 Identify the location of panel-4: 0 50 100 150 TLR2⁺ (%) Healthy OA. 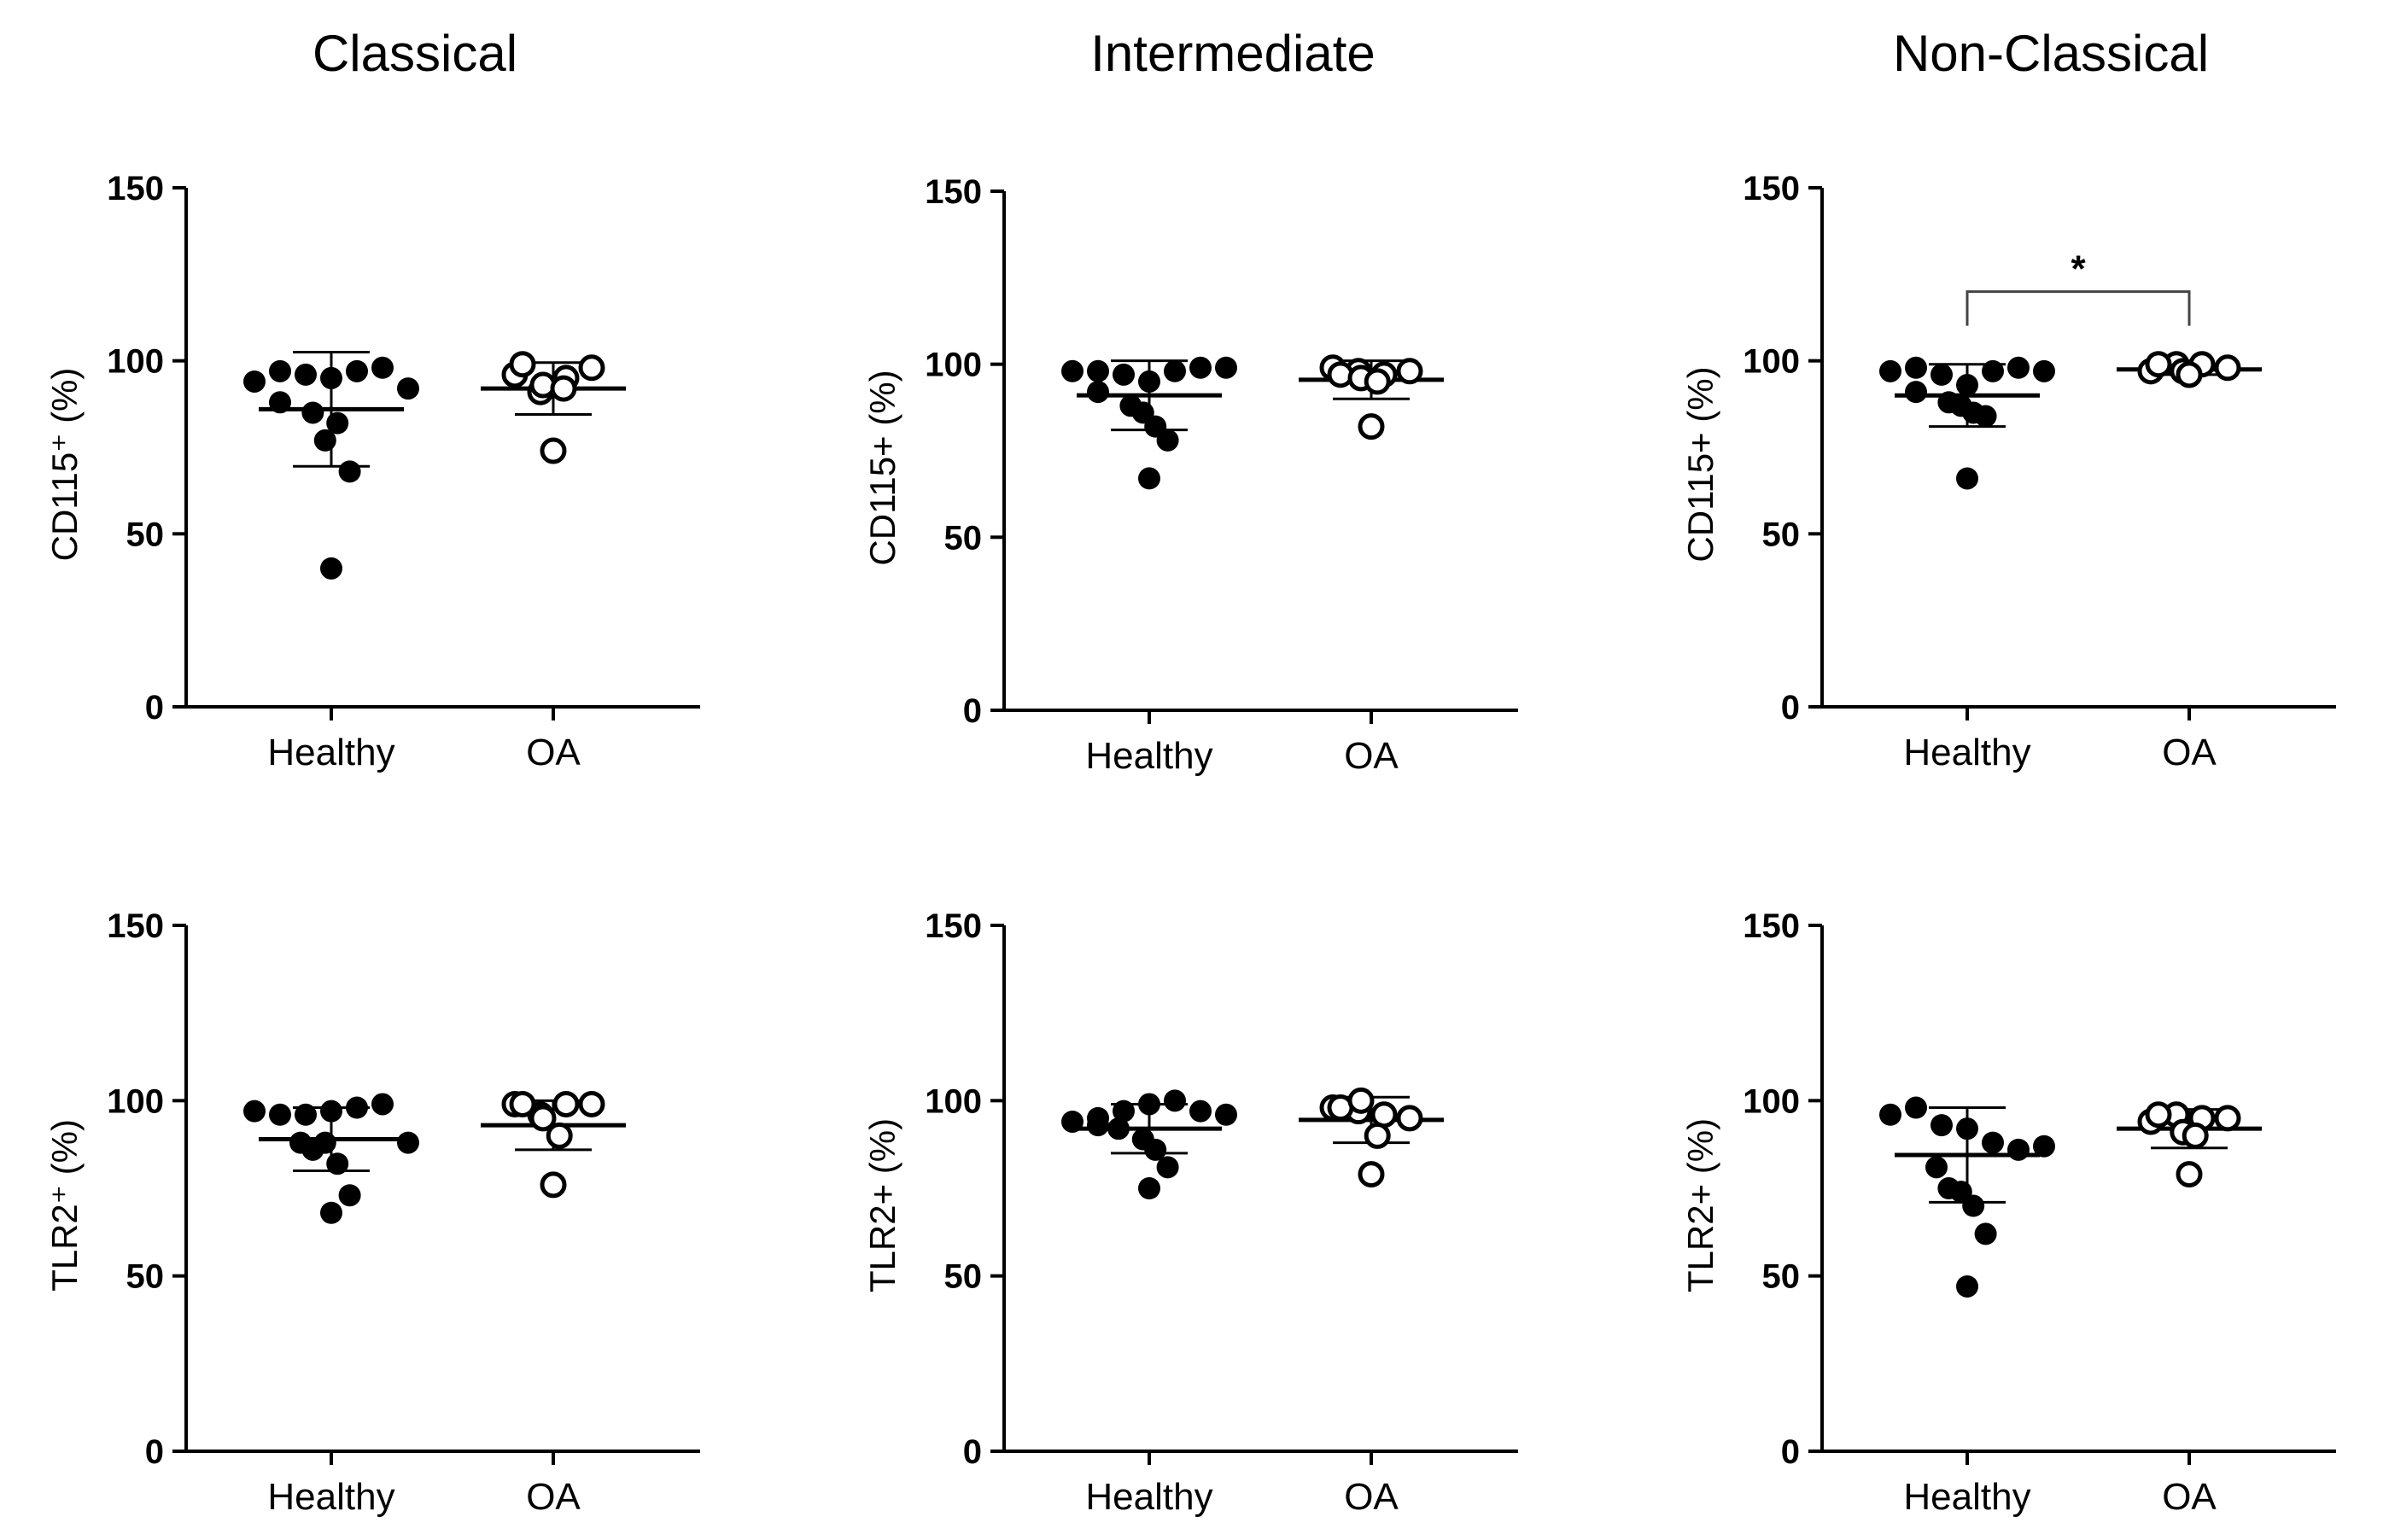
(372, 1212).